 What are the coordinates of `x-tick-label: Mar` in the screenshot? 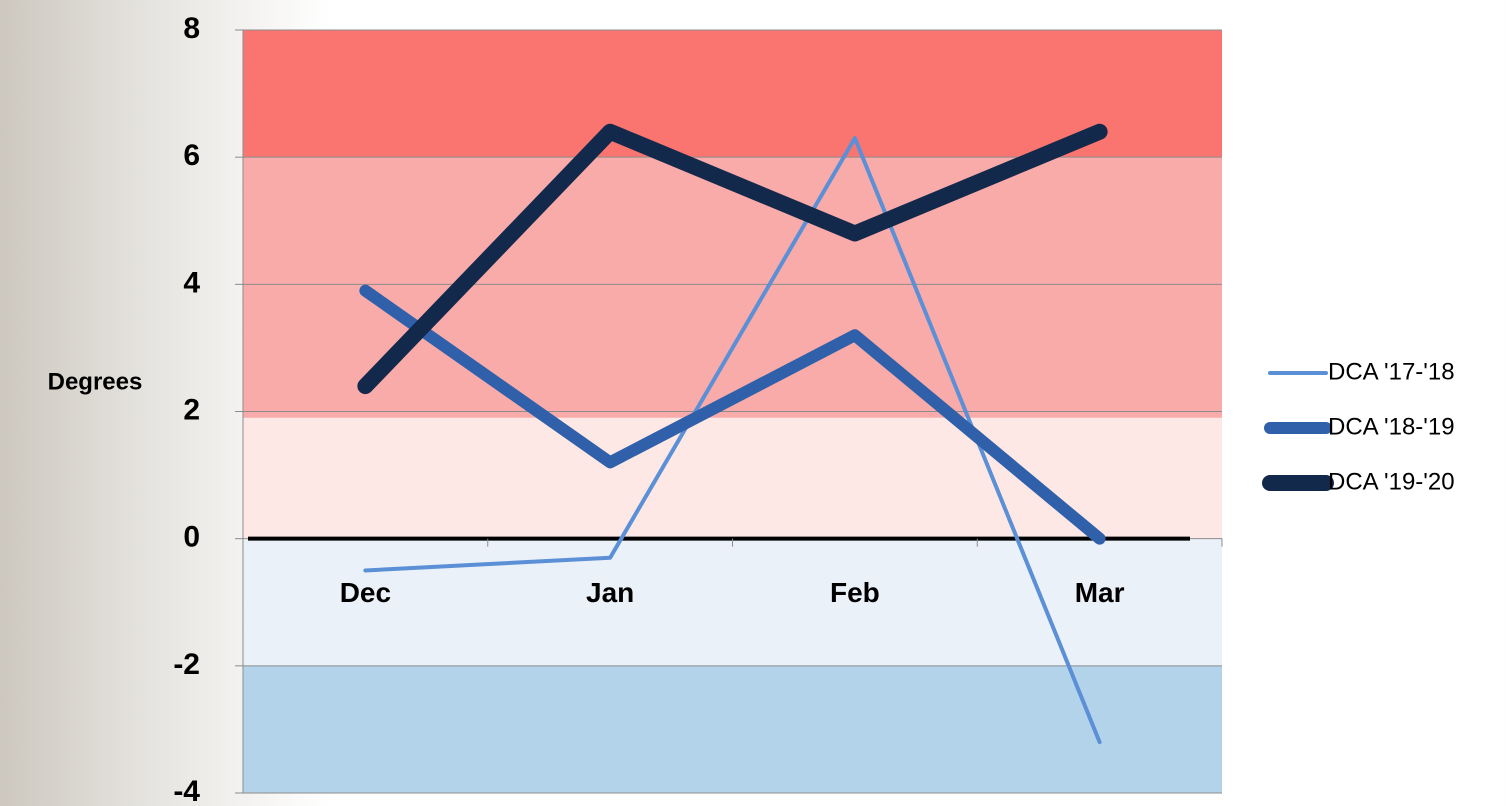 It's located at (1100, 592).